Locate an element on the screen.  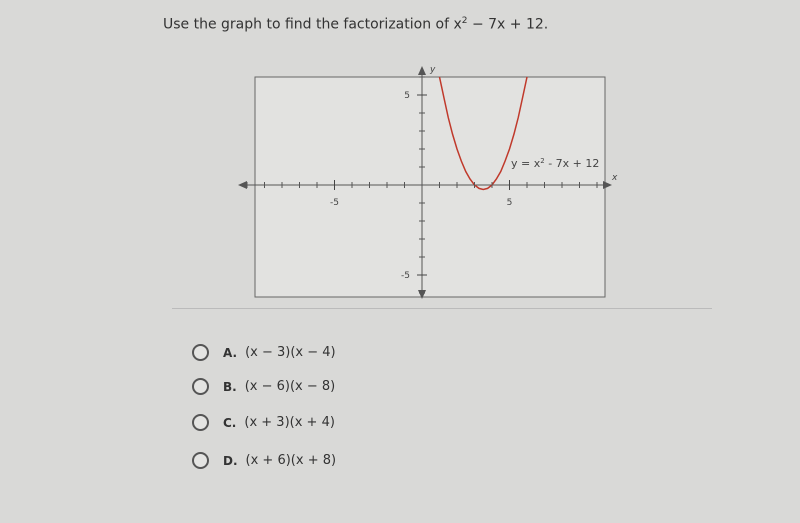
question-exponent: 2 is located at coordinates (464, 21).